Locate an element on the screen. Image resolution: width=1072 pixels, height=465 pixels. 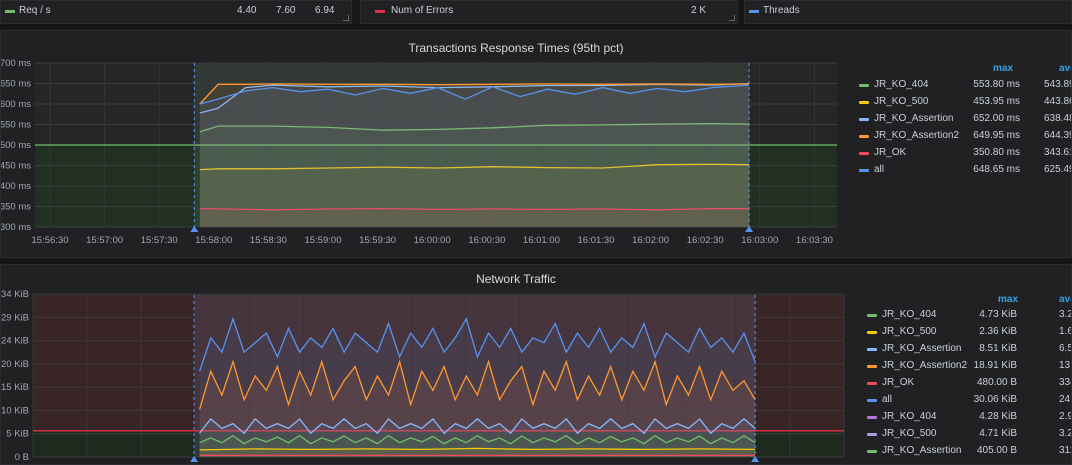
legend-item: JR_OK 350.80 ms 343.61 ms is located at coordinates (965, 155).